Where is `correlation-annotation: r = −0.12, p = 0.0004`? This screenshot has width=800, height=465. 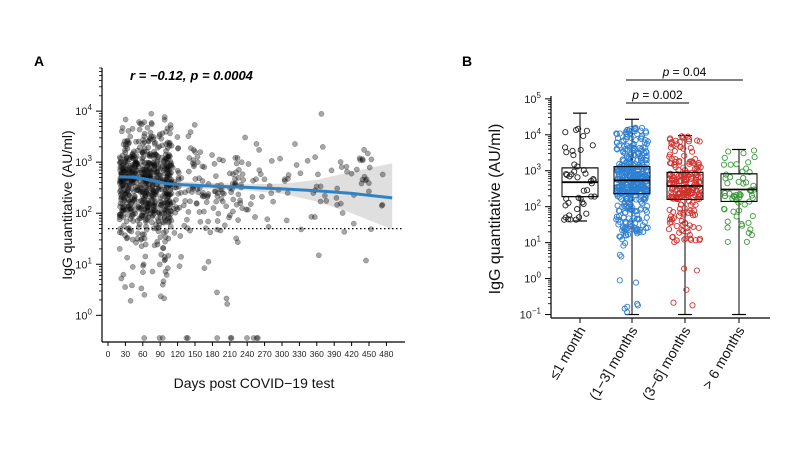 correlation-annotation: r = −0.12, p = 0.0004 is located at coordinates (192, 75).